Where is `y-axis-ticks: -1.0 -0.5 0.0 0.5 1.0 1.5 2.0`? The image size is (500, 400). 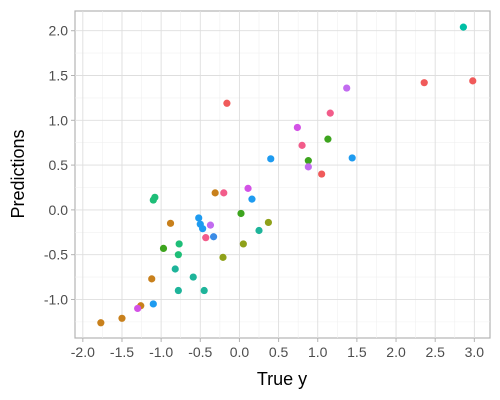
y-axis-ticks: -1.0 -0.5 0.0 0.5 1.0 1.5 2.0 is located at coordinates (59, 165).